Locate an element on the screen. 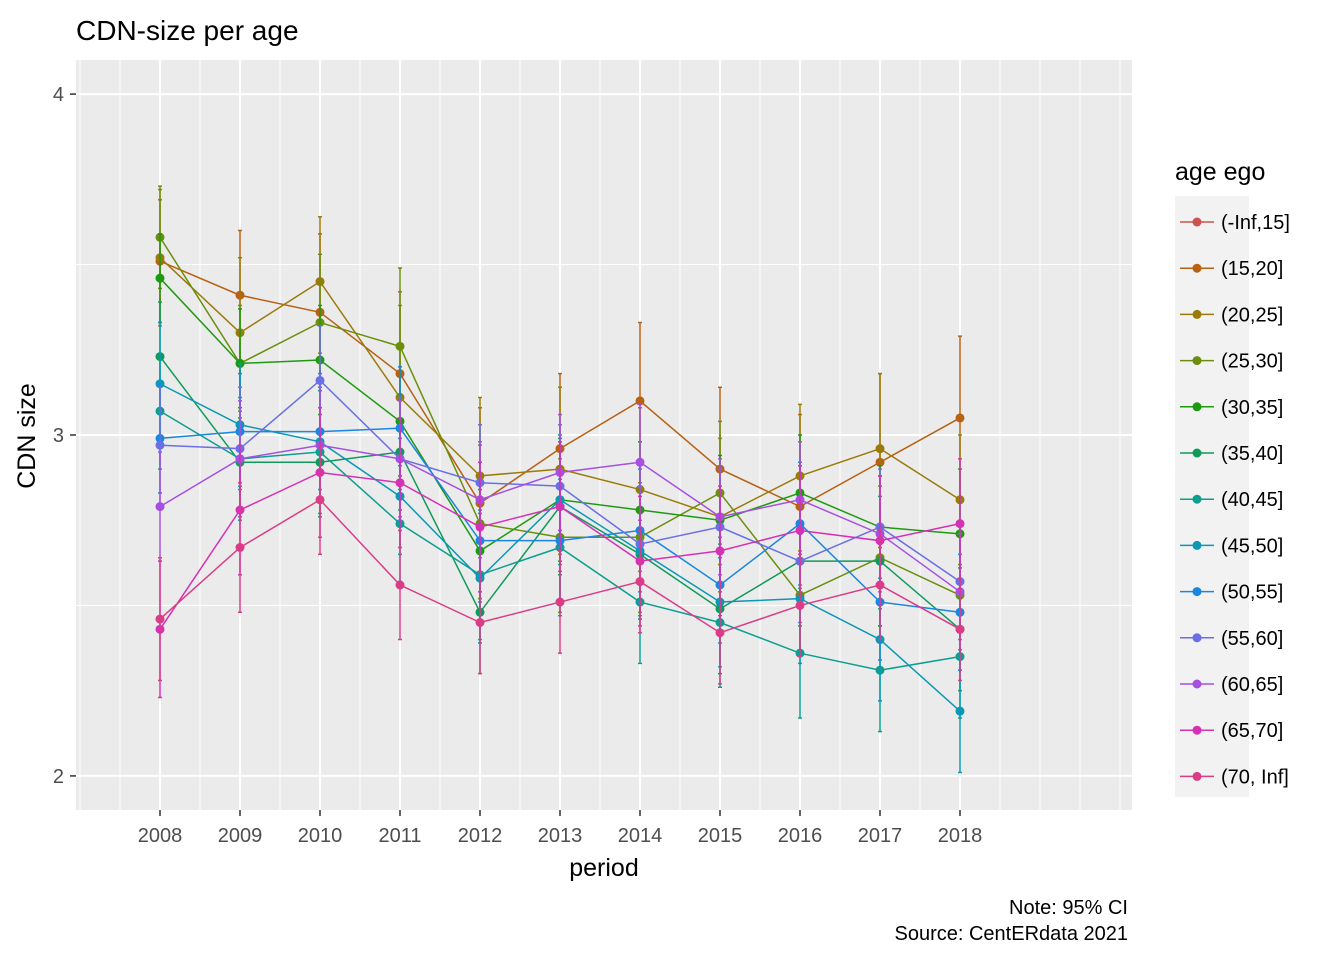 The image size is (1344, 960). x-tick-label: 2011 is located at coordinates (399, 836).